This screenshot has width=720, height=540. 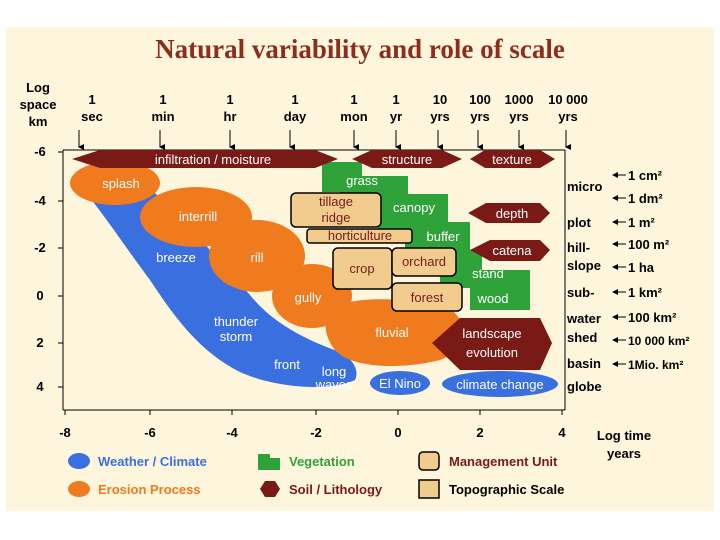 What do you see at coordinates (407, 159) in the screenshot?
I see `structure-label: structure` at bounding box center [407, 159].